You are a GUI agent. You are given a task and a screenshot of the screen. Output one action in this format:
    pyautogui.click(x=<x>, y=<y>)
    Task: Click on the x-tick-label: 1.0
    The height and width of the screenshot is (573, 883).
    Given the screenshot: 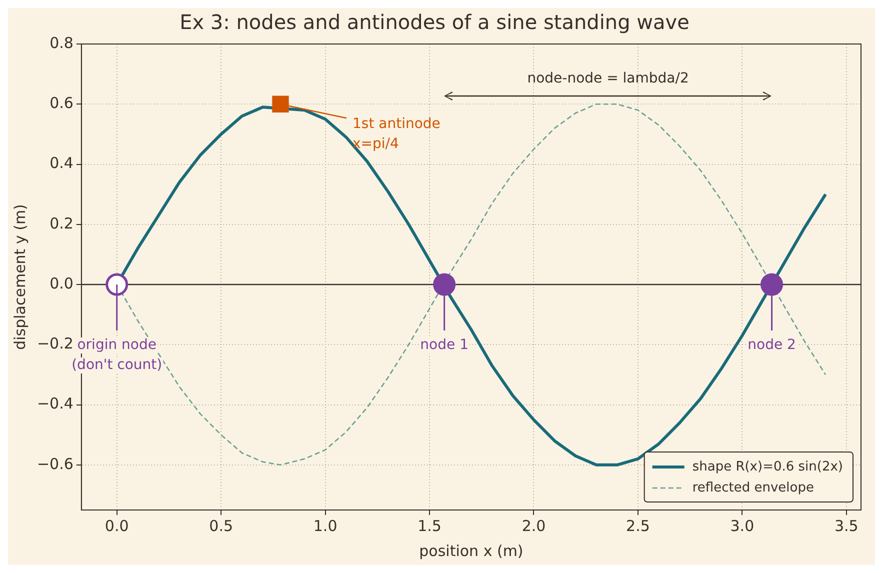 What is the action you would take?
    pyautogui.click(x=325, y=525)
    